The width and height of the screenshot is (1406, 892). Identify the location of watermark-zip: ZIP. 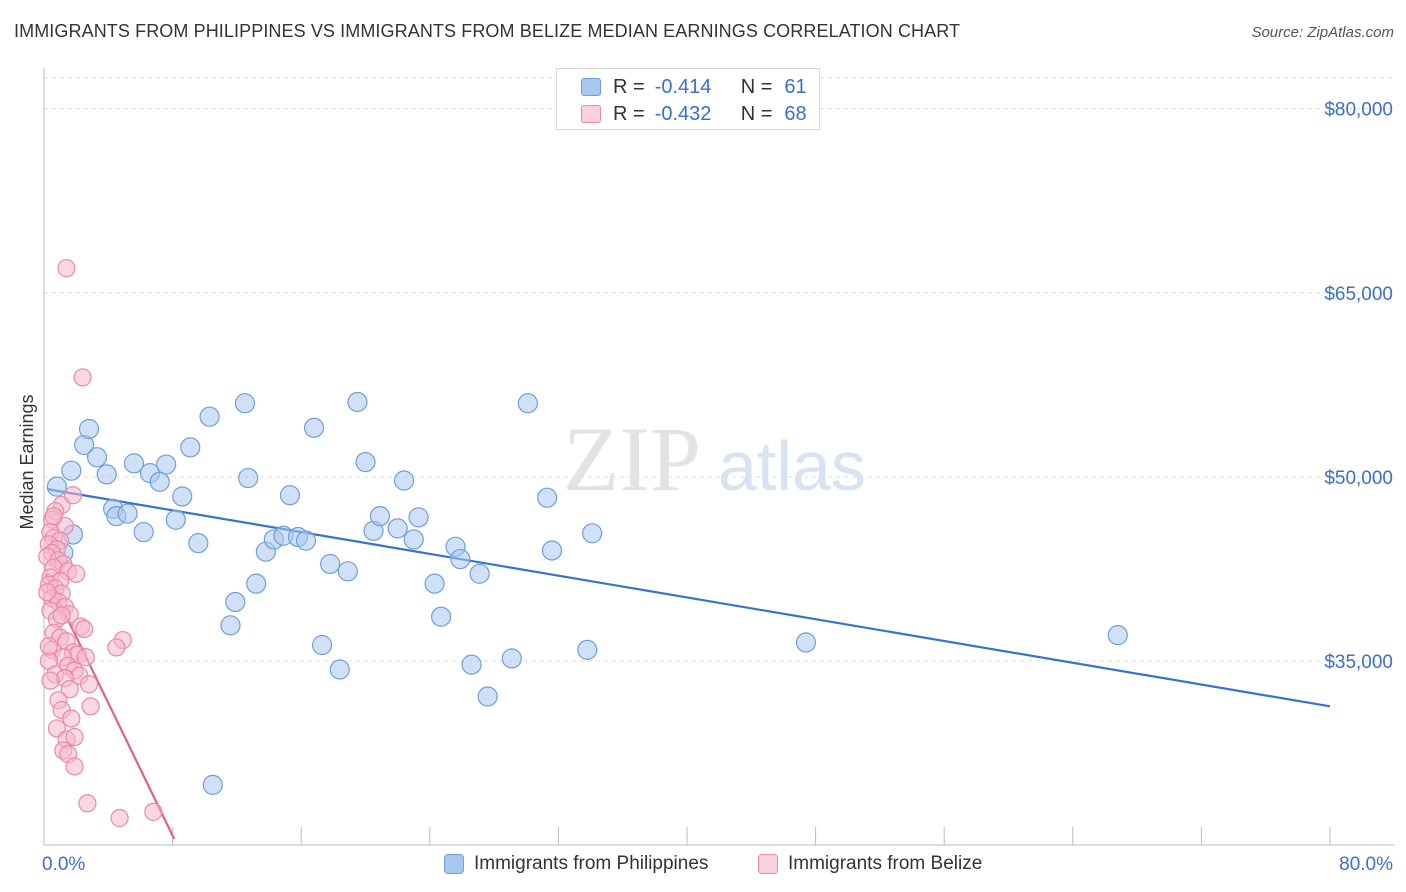
(632, 459).